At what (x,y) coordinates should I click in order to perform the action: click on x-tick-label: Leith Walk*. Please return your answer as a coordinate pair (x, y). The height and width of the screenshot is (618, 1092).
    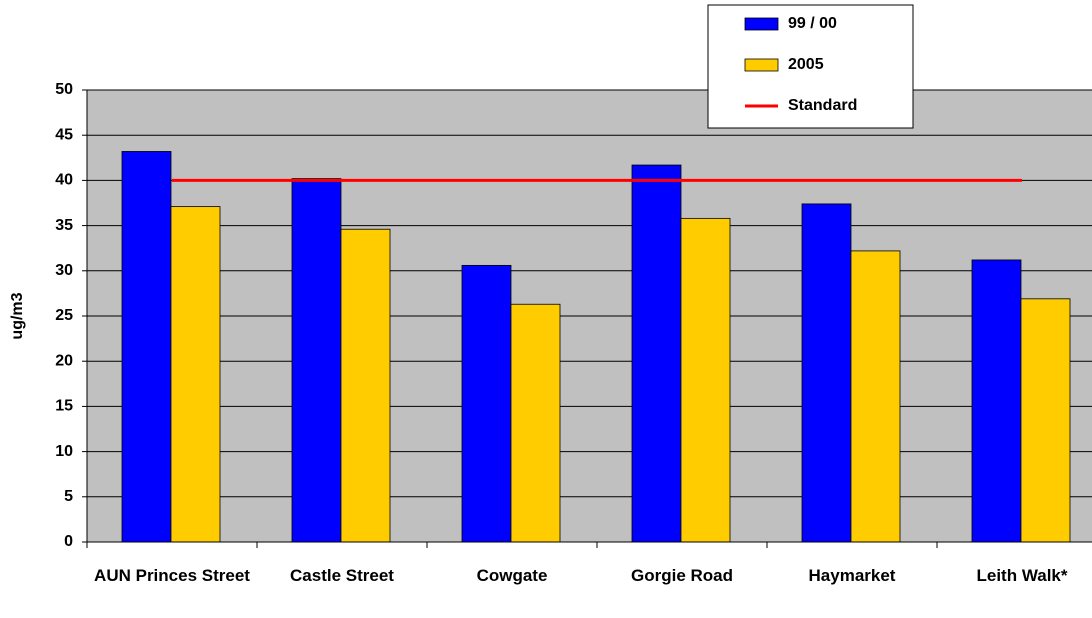
    Looking at the image, I should click on (1022, 575).